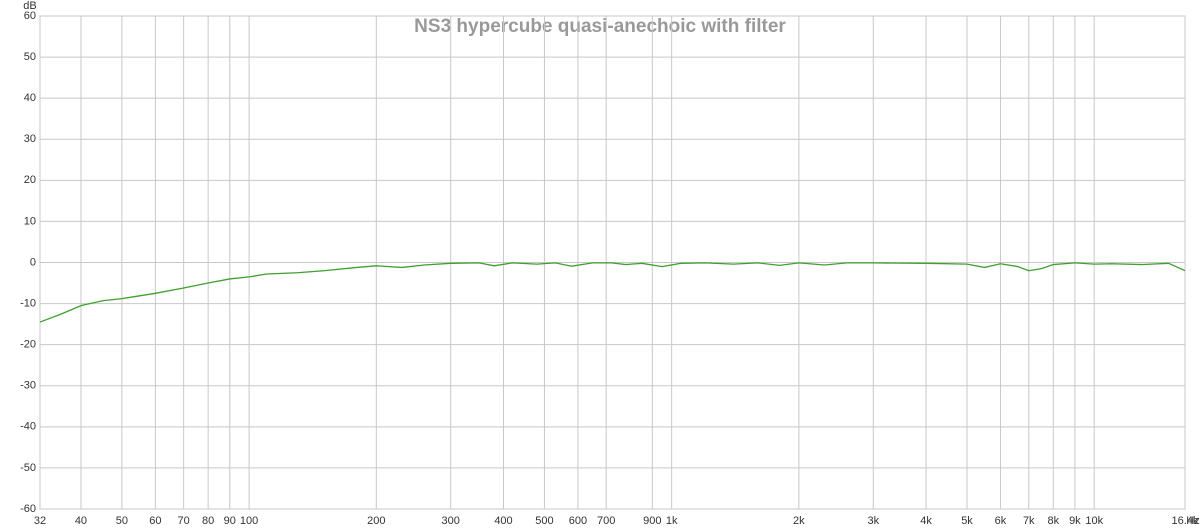 This screenshot has width=1203, height=530. Describe the element at coordinates (600, 26) in the screenshot. I see `chart-title: NS3 hypercube quasi-anechoic with filter` at that location.